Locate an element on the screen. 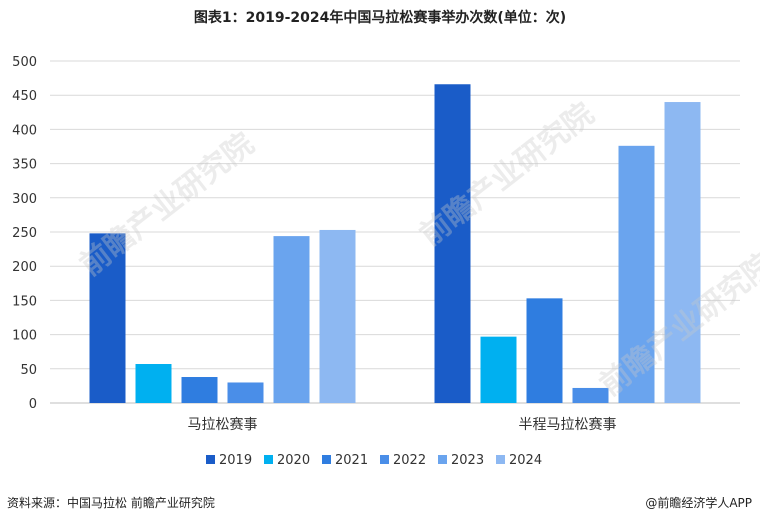  y-tick-label: 200 is located at coordinates (24, 267).